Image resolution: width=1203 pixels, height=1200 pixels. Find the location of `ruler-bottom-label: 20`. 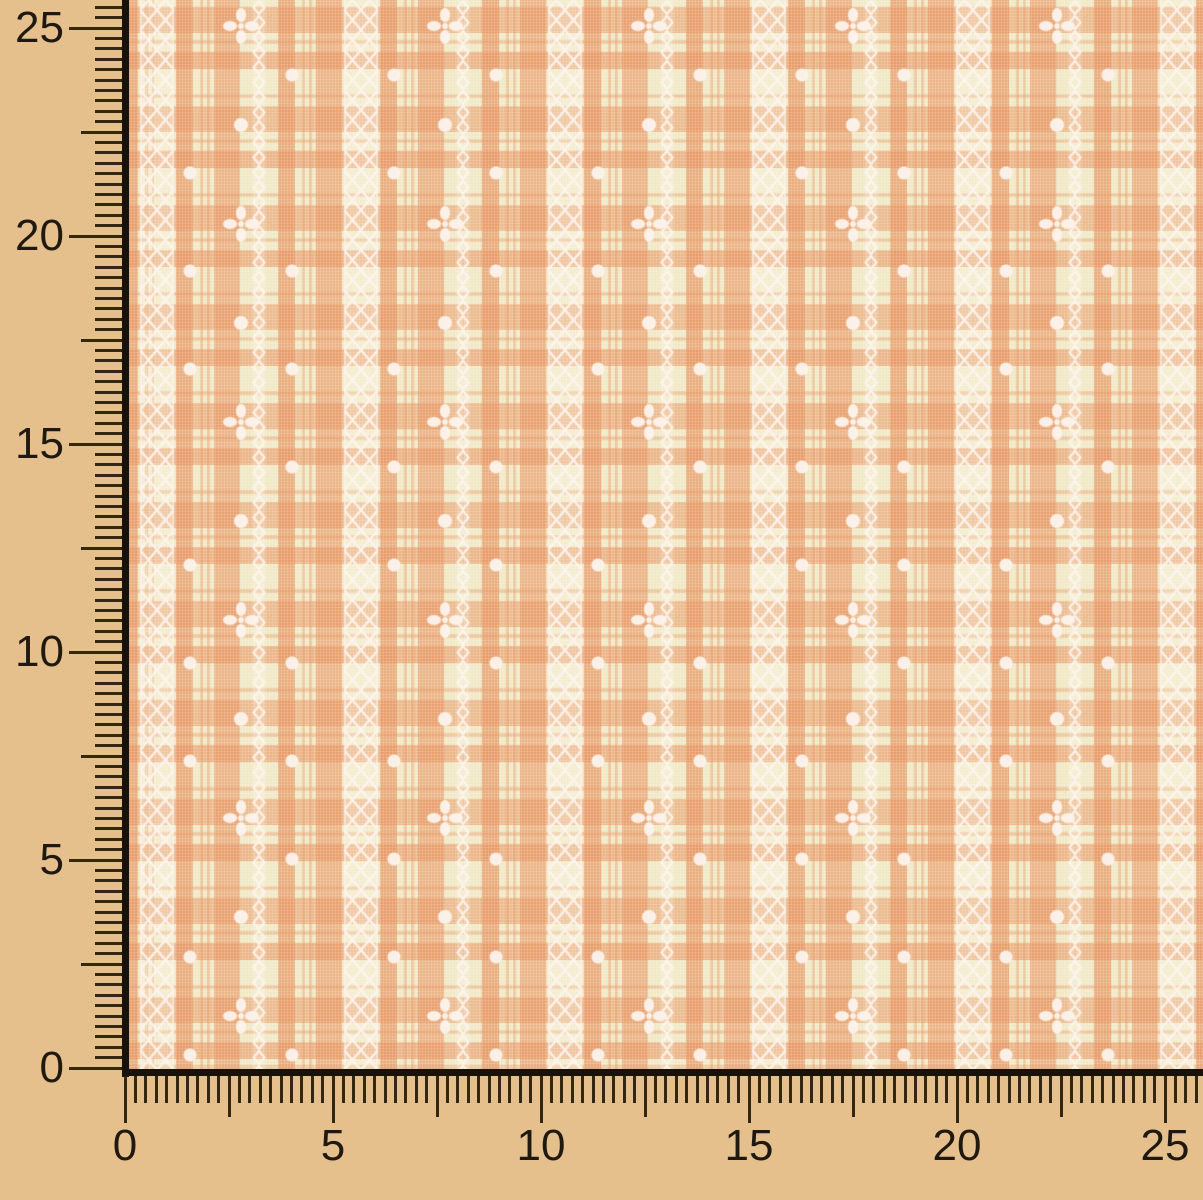

ruler-bottom-label: 20 is located at coordinates (957, 1145).